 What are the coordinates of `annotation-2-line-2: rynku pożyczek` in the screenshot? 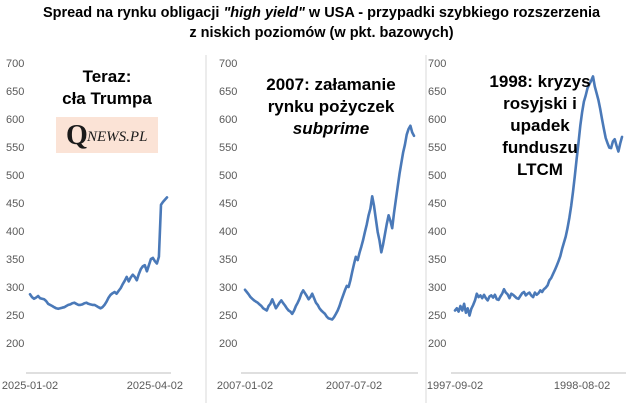 It's located at (331, 106).